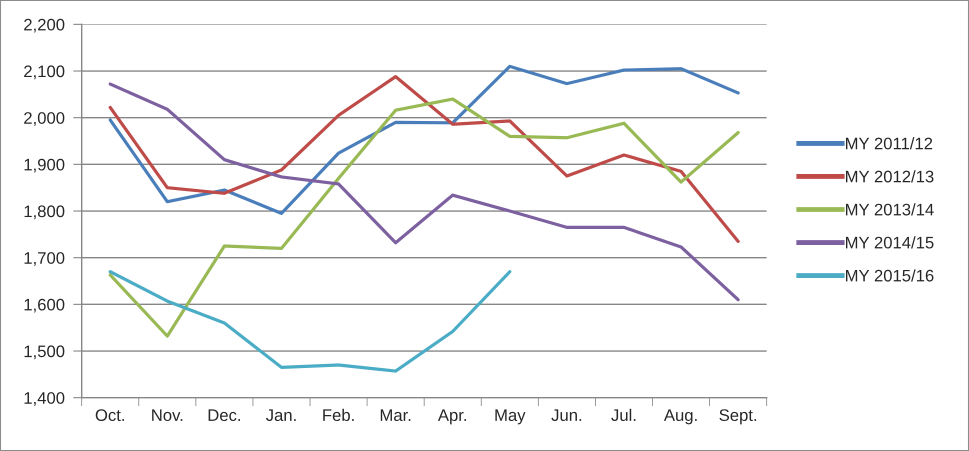 This screenshot has width=969, height=451. What do you see at coordinates (737, 416) in the screenshot?
I see `x-tick-label: Sept.` at bounding box center [737, 416].